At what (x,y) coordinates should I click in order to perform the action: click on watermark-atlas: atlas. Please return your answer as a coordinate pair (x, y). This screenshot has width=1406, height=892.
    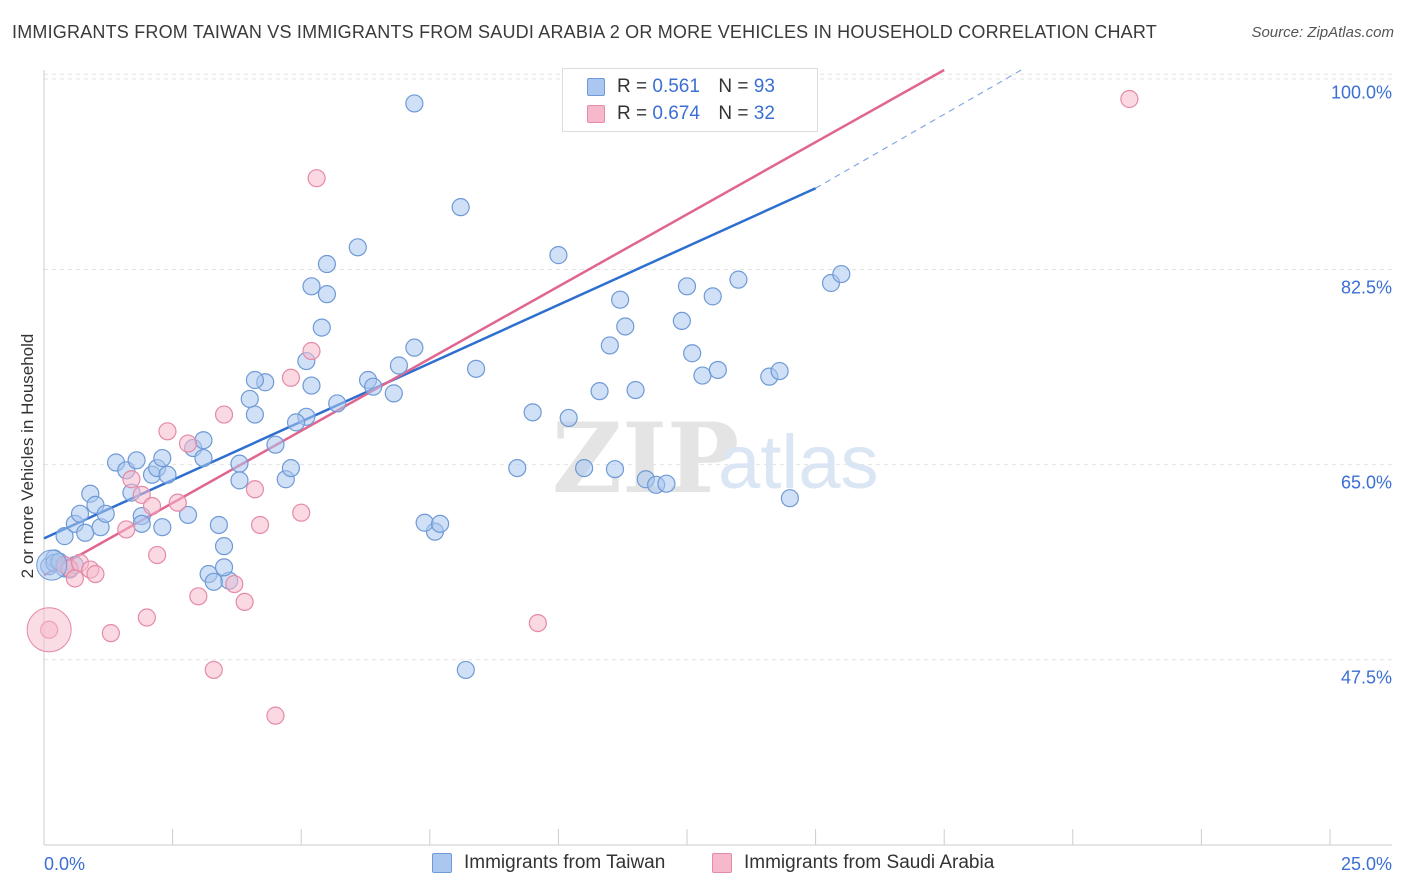
    Looking at the image, I should click on (798, 462).